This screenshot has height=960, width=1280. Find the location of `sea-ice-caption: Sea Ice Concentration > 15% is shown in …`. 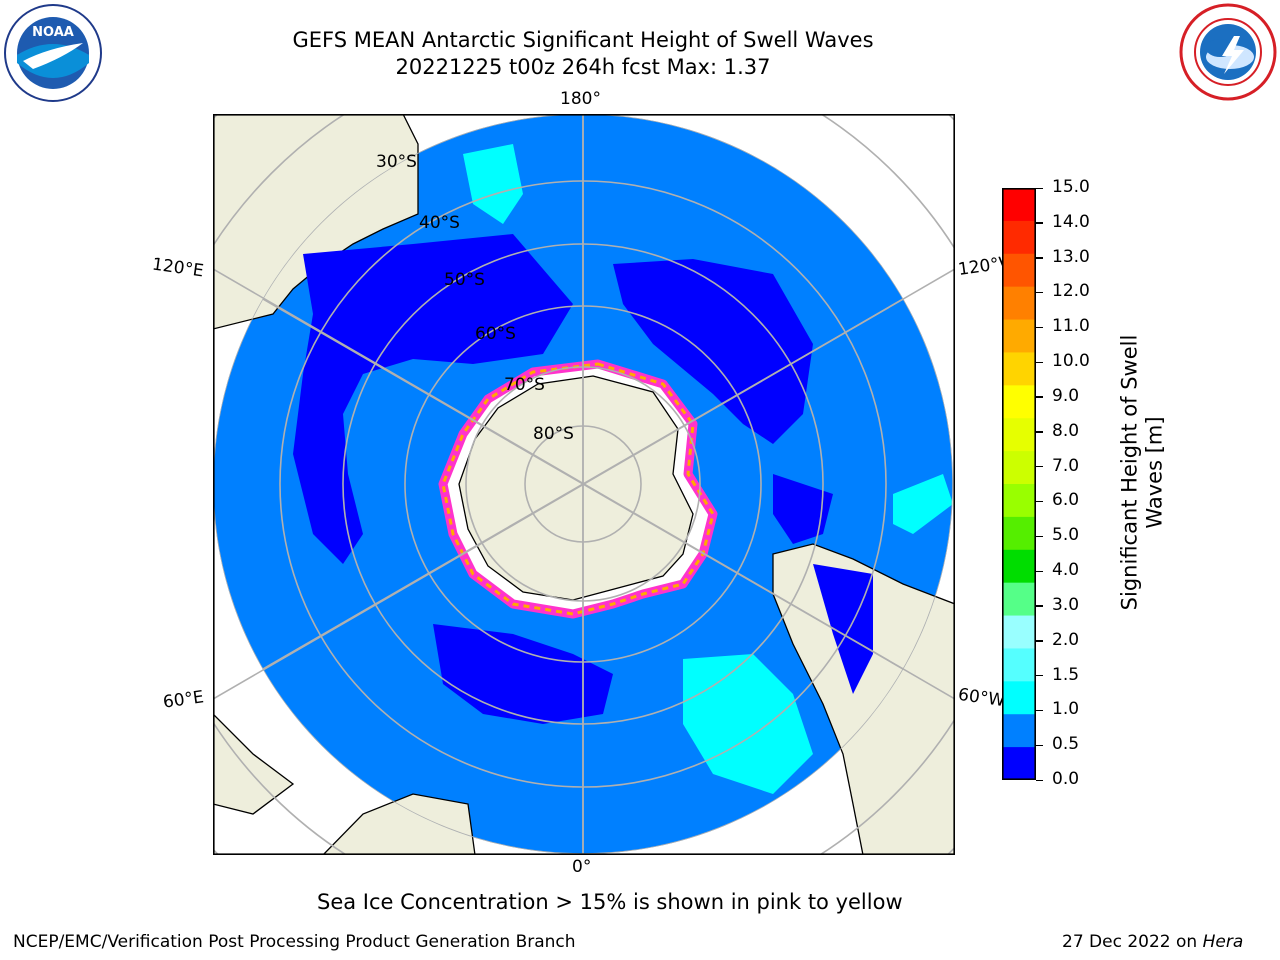

sea-ice-caption: Sea Ice Concentration > 15% is shown in … is located at coordinates (610, 902).